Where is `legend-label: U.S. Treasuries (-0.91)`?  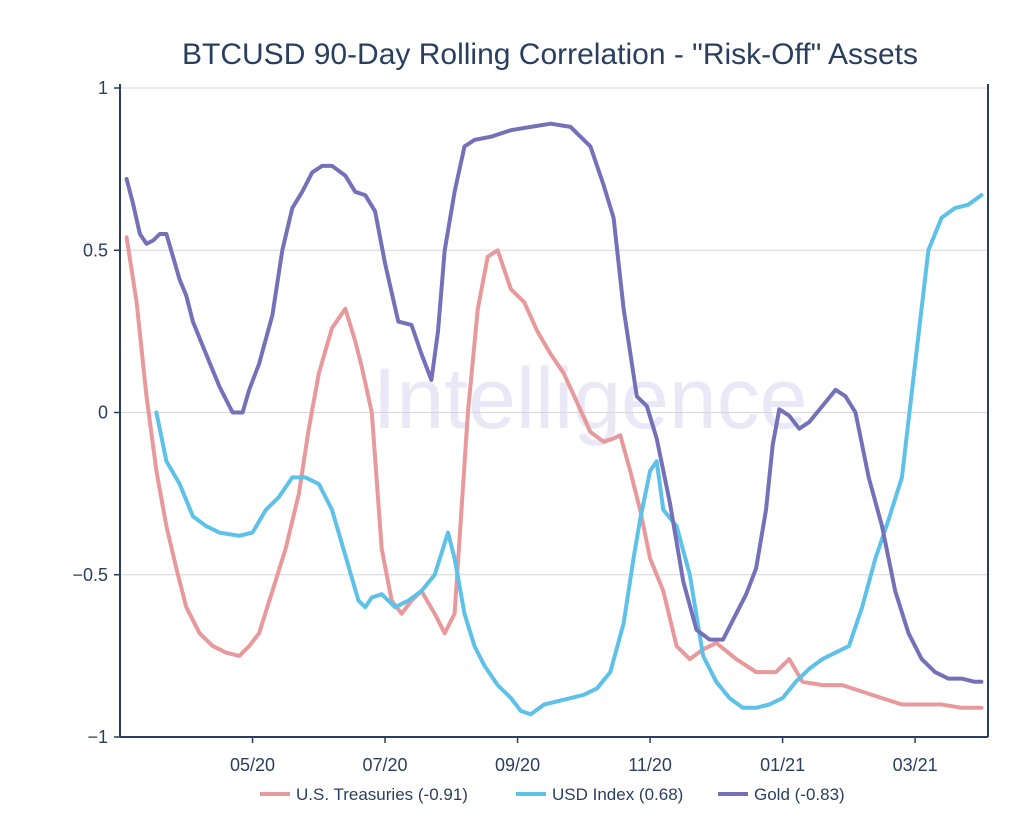 legend-label: U.S. Treasuries (-0.91) is located at coordinates (382, 794).